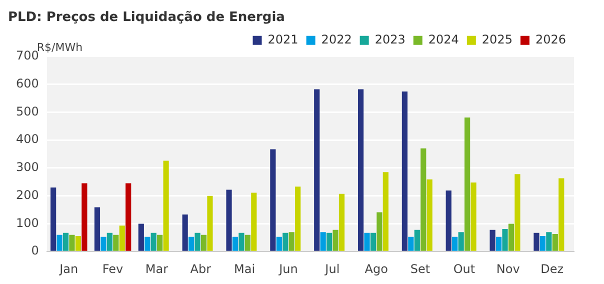 This screenshot has width=604, height=284. Describe the element at coordinates (35, 251) in the screenshot. I see `y-tick-label: 0` at that location.